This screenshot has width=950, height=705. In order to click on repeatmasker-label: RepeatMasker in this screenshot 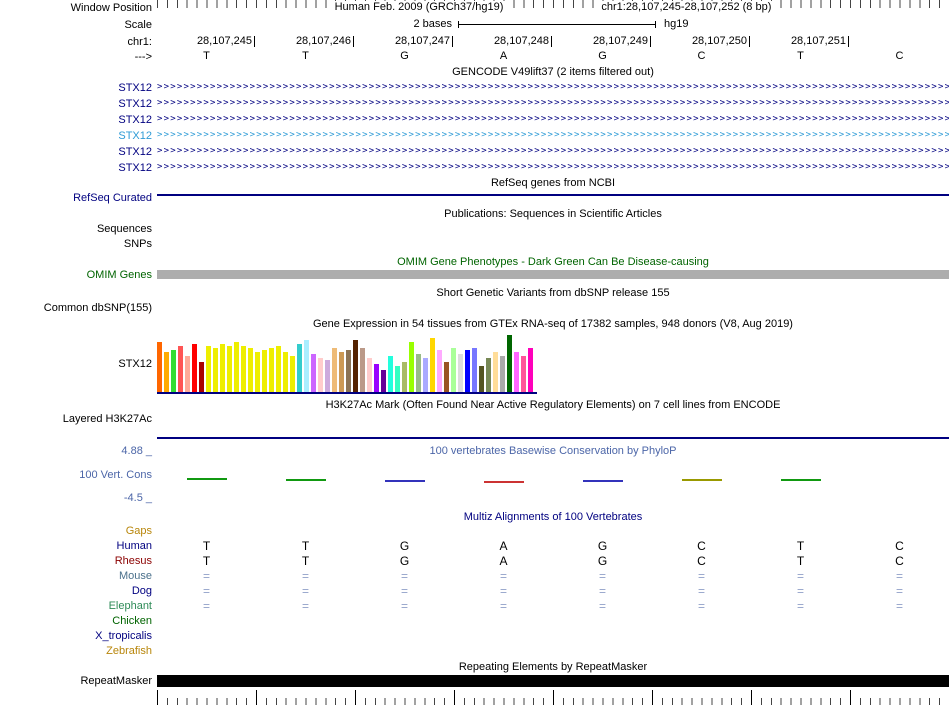, I will do `click(116, 681)`.